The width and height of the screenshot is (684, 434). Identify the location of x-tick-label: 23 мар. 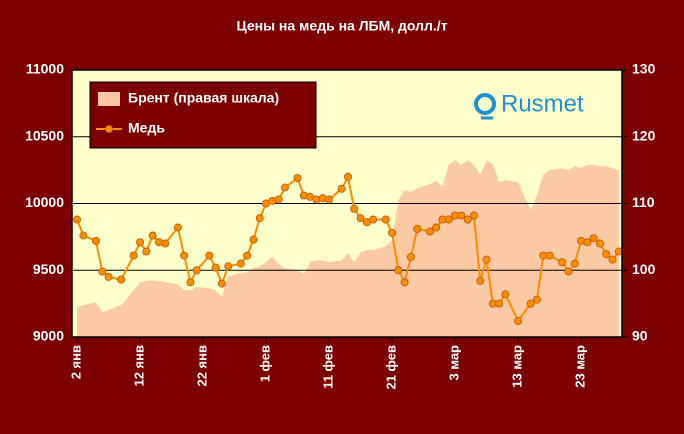
(579, 366).